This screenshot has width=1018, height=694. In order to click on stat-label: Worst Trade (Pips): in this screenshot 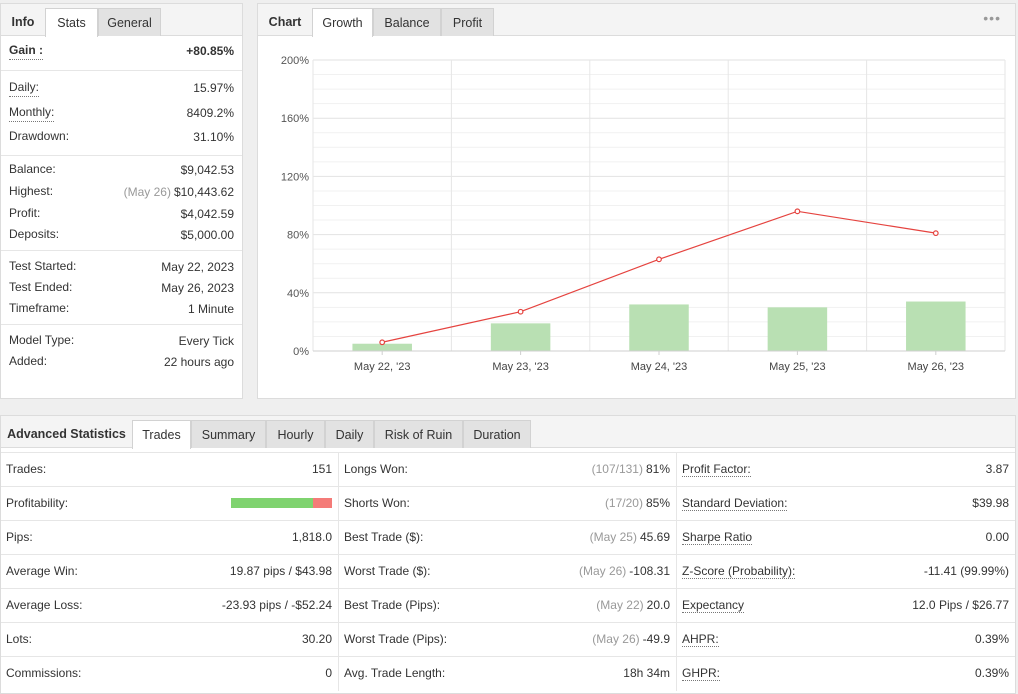, I will do `click(396, 639)`.